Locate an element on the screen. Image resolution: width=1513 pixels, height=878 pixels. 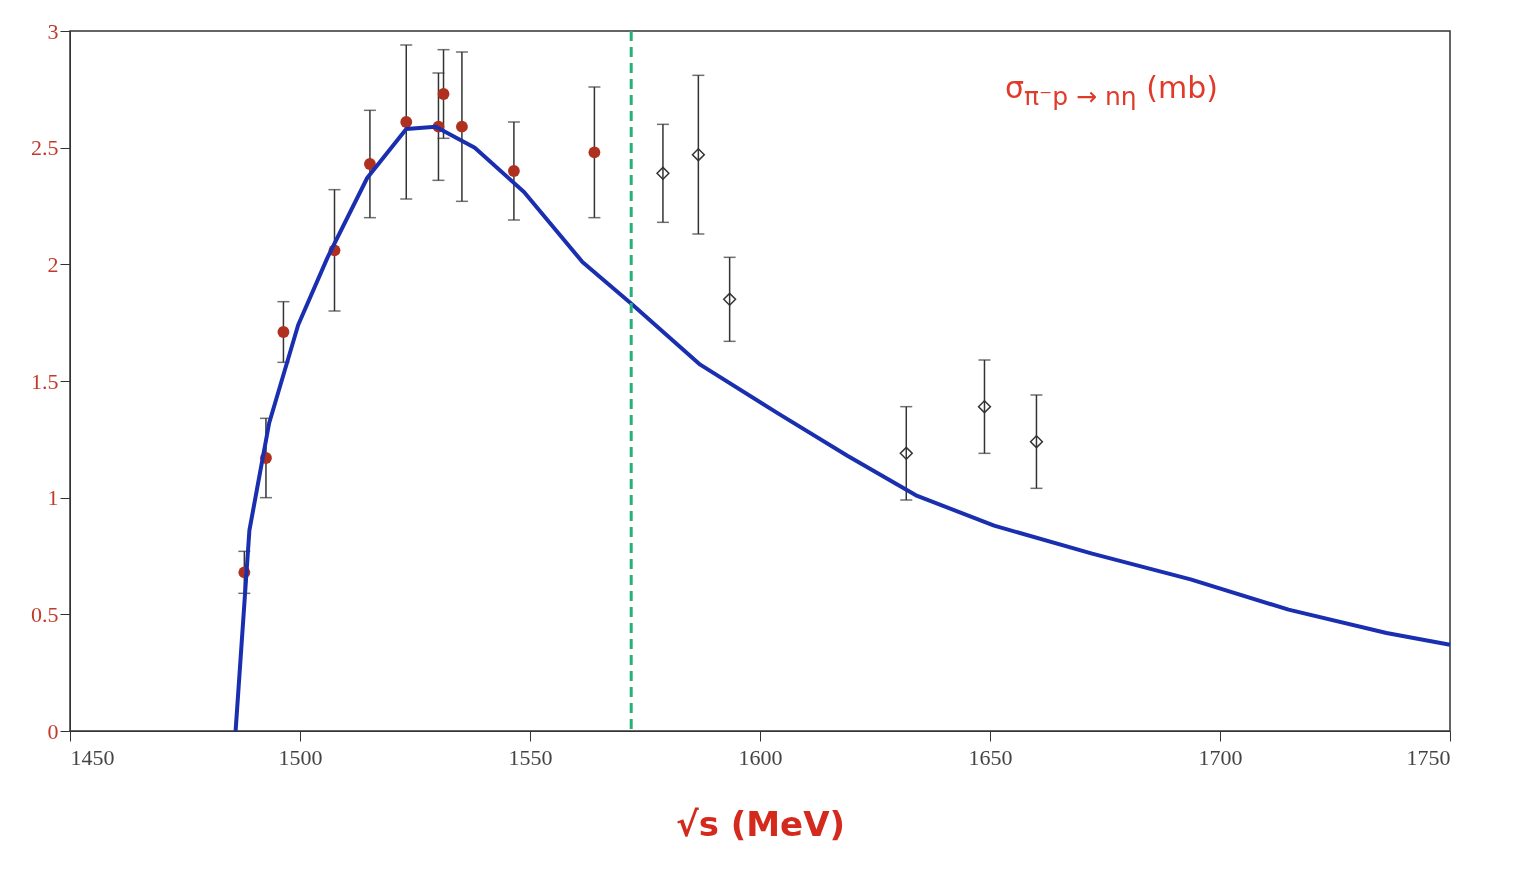
x-tick-label: 1550 is located at coordinates (530, 757).